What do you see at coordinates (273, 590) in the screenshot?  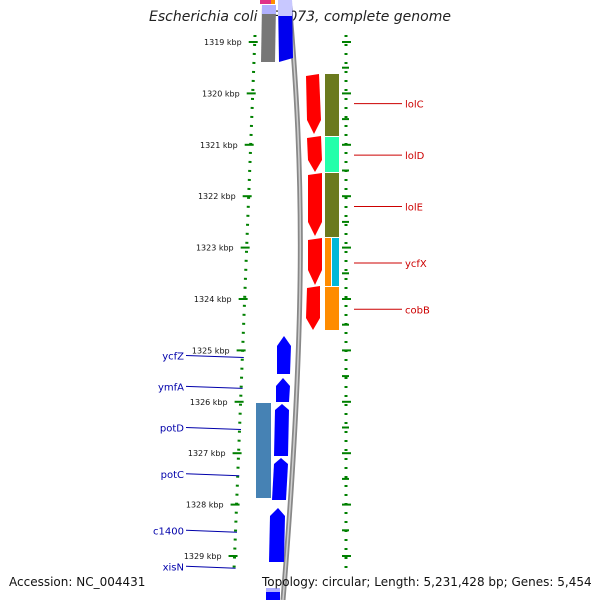 I see `gene-bottom-blue-light` at bounding box center [273, 590].